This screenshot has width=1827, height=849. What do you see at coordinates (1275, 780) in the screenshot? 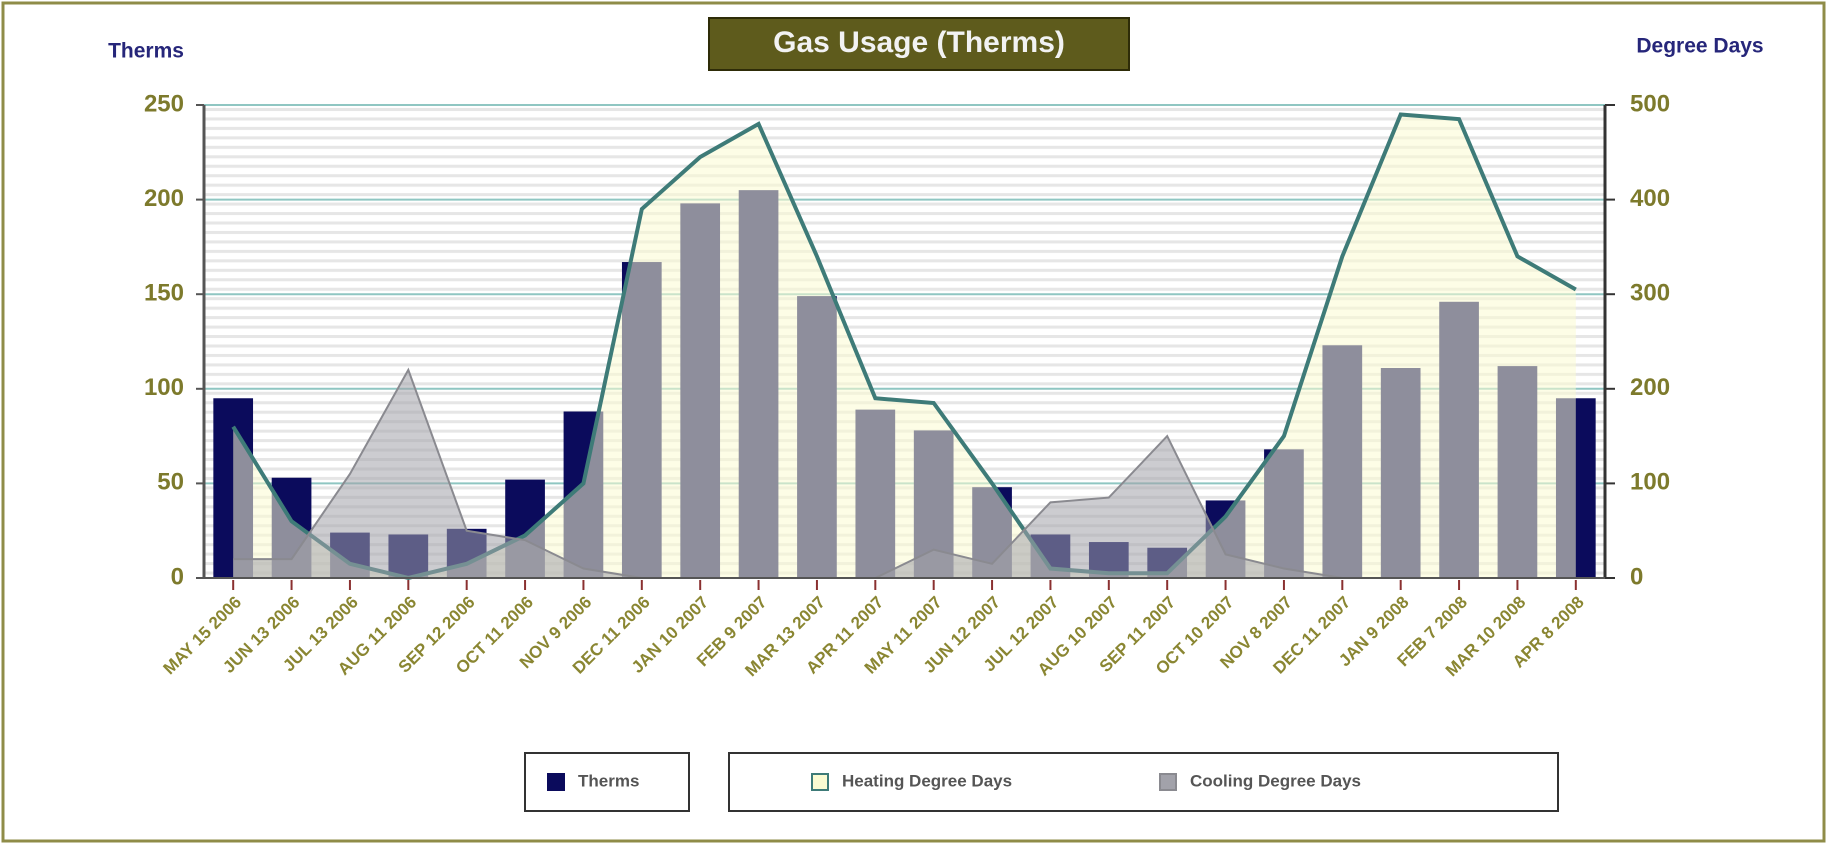
I see `legend-label: Cooling Degree Days` at bounding box center [1275, 780].